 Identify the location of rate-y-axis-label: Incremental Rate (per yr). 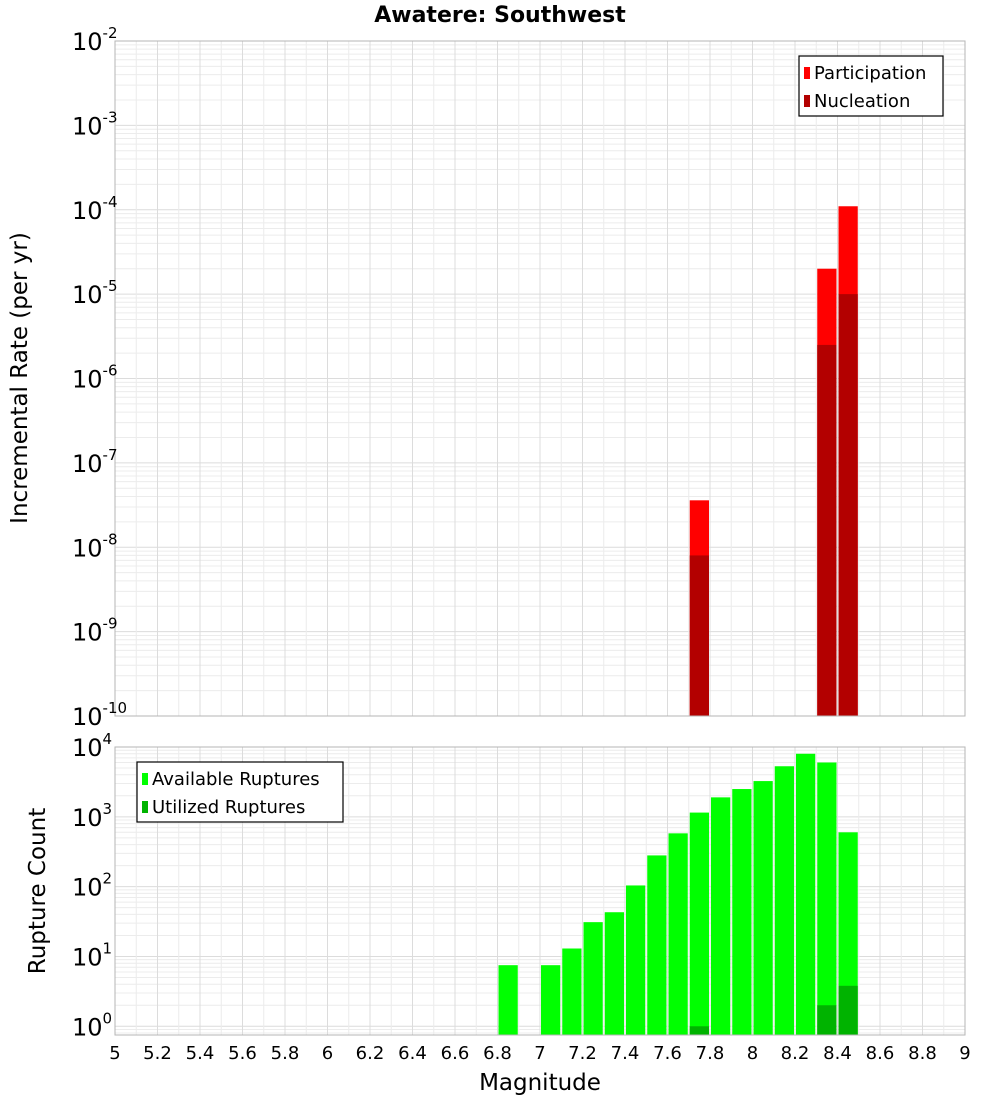
(20, 378).